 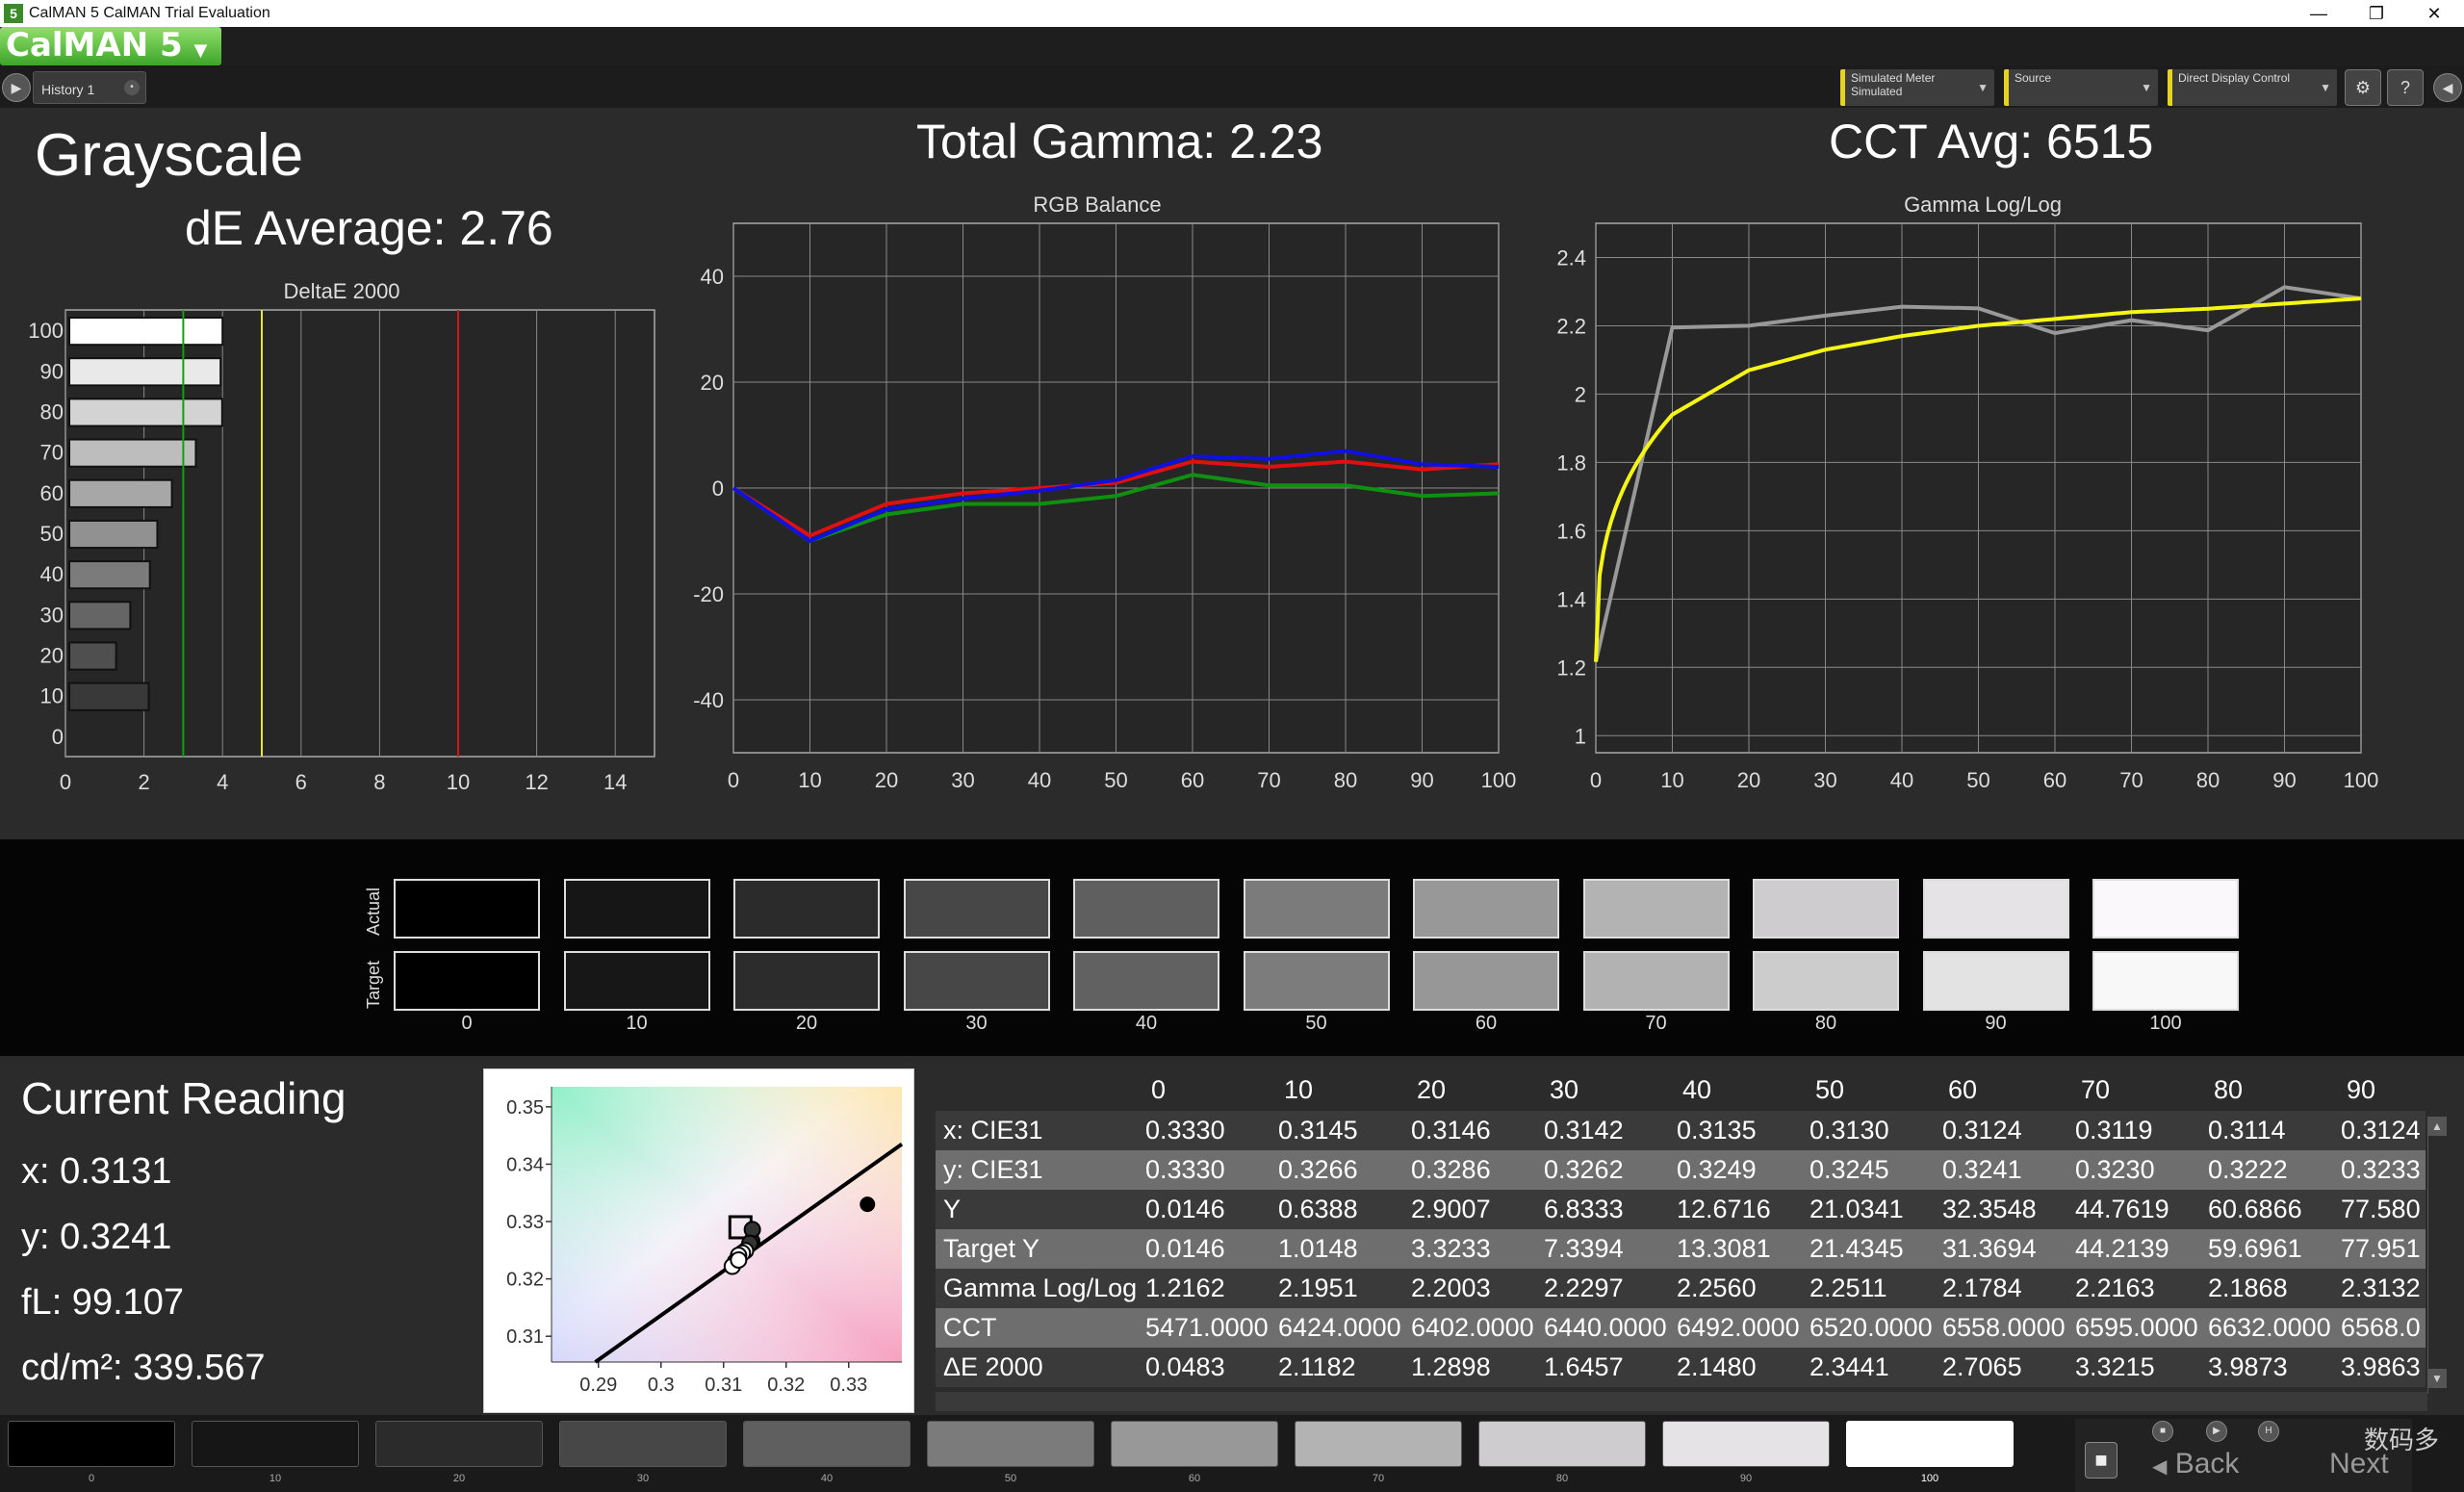 What do you see at coordinates (2437, 1378) in the screenshot?
I see `scroll-down-icon: ▼` at bounding box center [2437, 1378].